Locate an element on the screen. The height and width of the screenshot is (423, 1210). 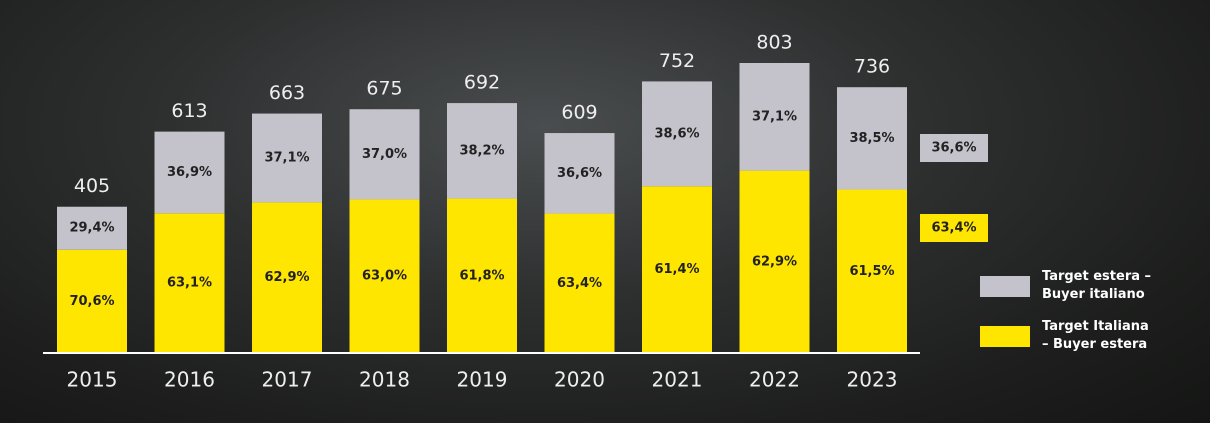
value-label: 36,9% is located at coordinates (189, 172).